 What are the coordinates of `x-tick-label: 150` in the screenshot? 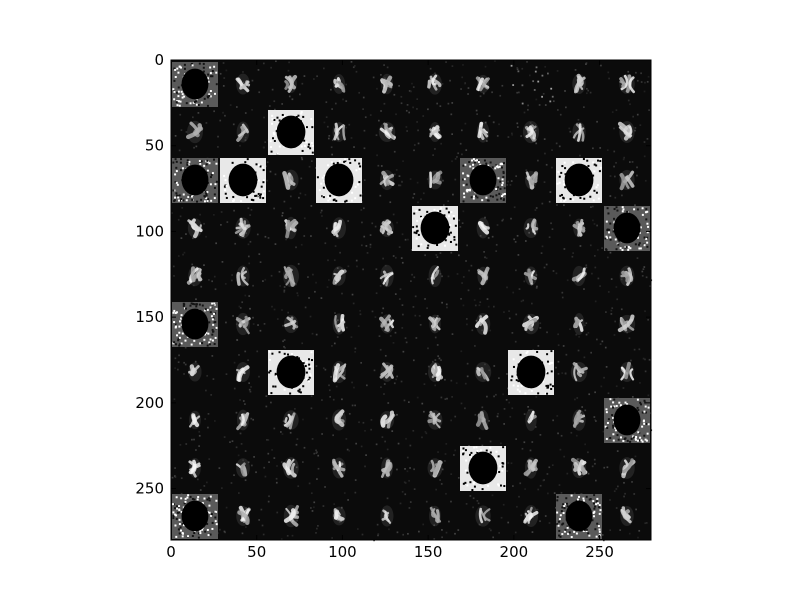 It's located at (428, 552).